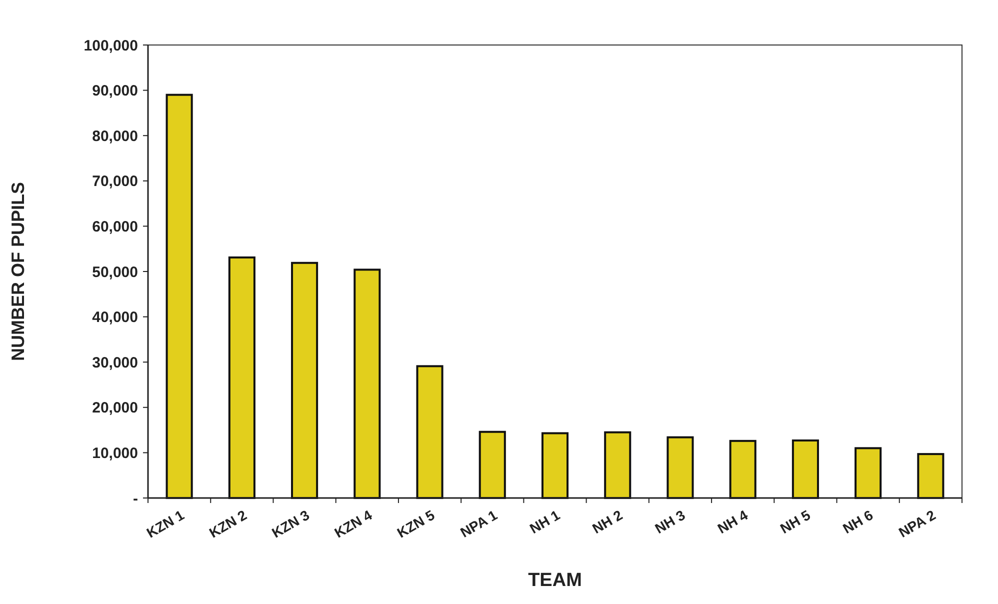 This screenshot has width=998, height=604. What do you see at coordinates (479, 523) in the screenshot?
I see `x-tick-label: NPA 1` at bounding box center [479, 523].